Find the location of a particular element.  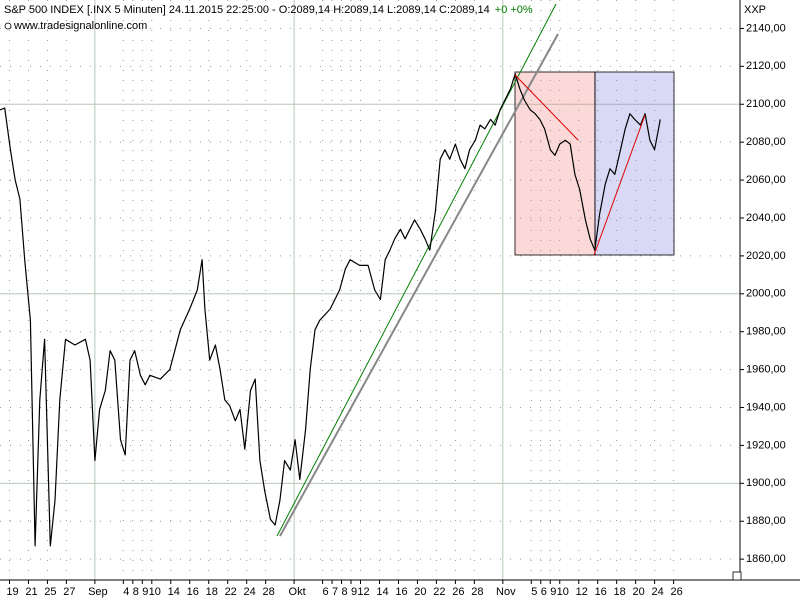

symbol-label: XXP is located at coordinates (755, 10).